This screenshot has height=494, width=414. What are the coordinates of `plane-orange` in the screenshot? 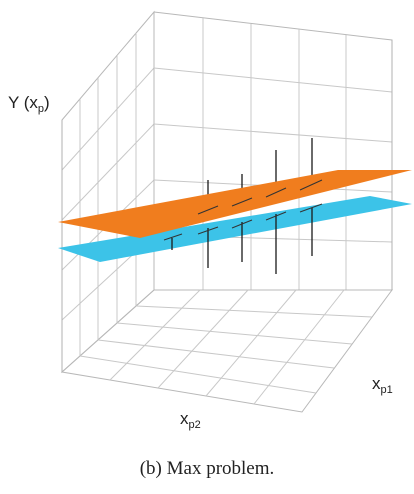 It's located at (235, 204).